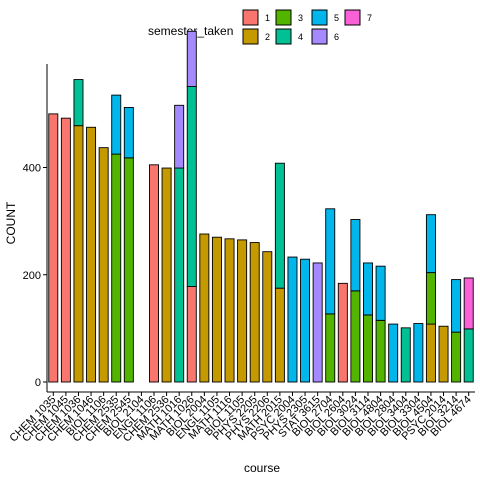 This screenshot has height=480, width=480. I want to click on legend-label-5: 5, so click(336, 18).